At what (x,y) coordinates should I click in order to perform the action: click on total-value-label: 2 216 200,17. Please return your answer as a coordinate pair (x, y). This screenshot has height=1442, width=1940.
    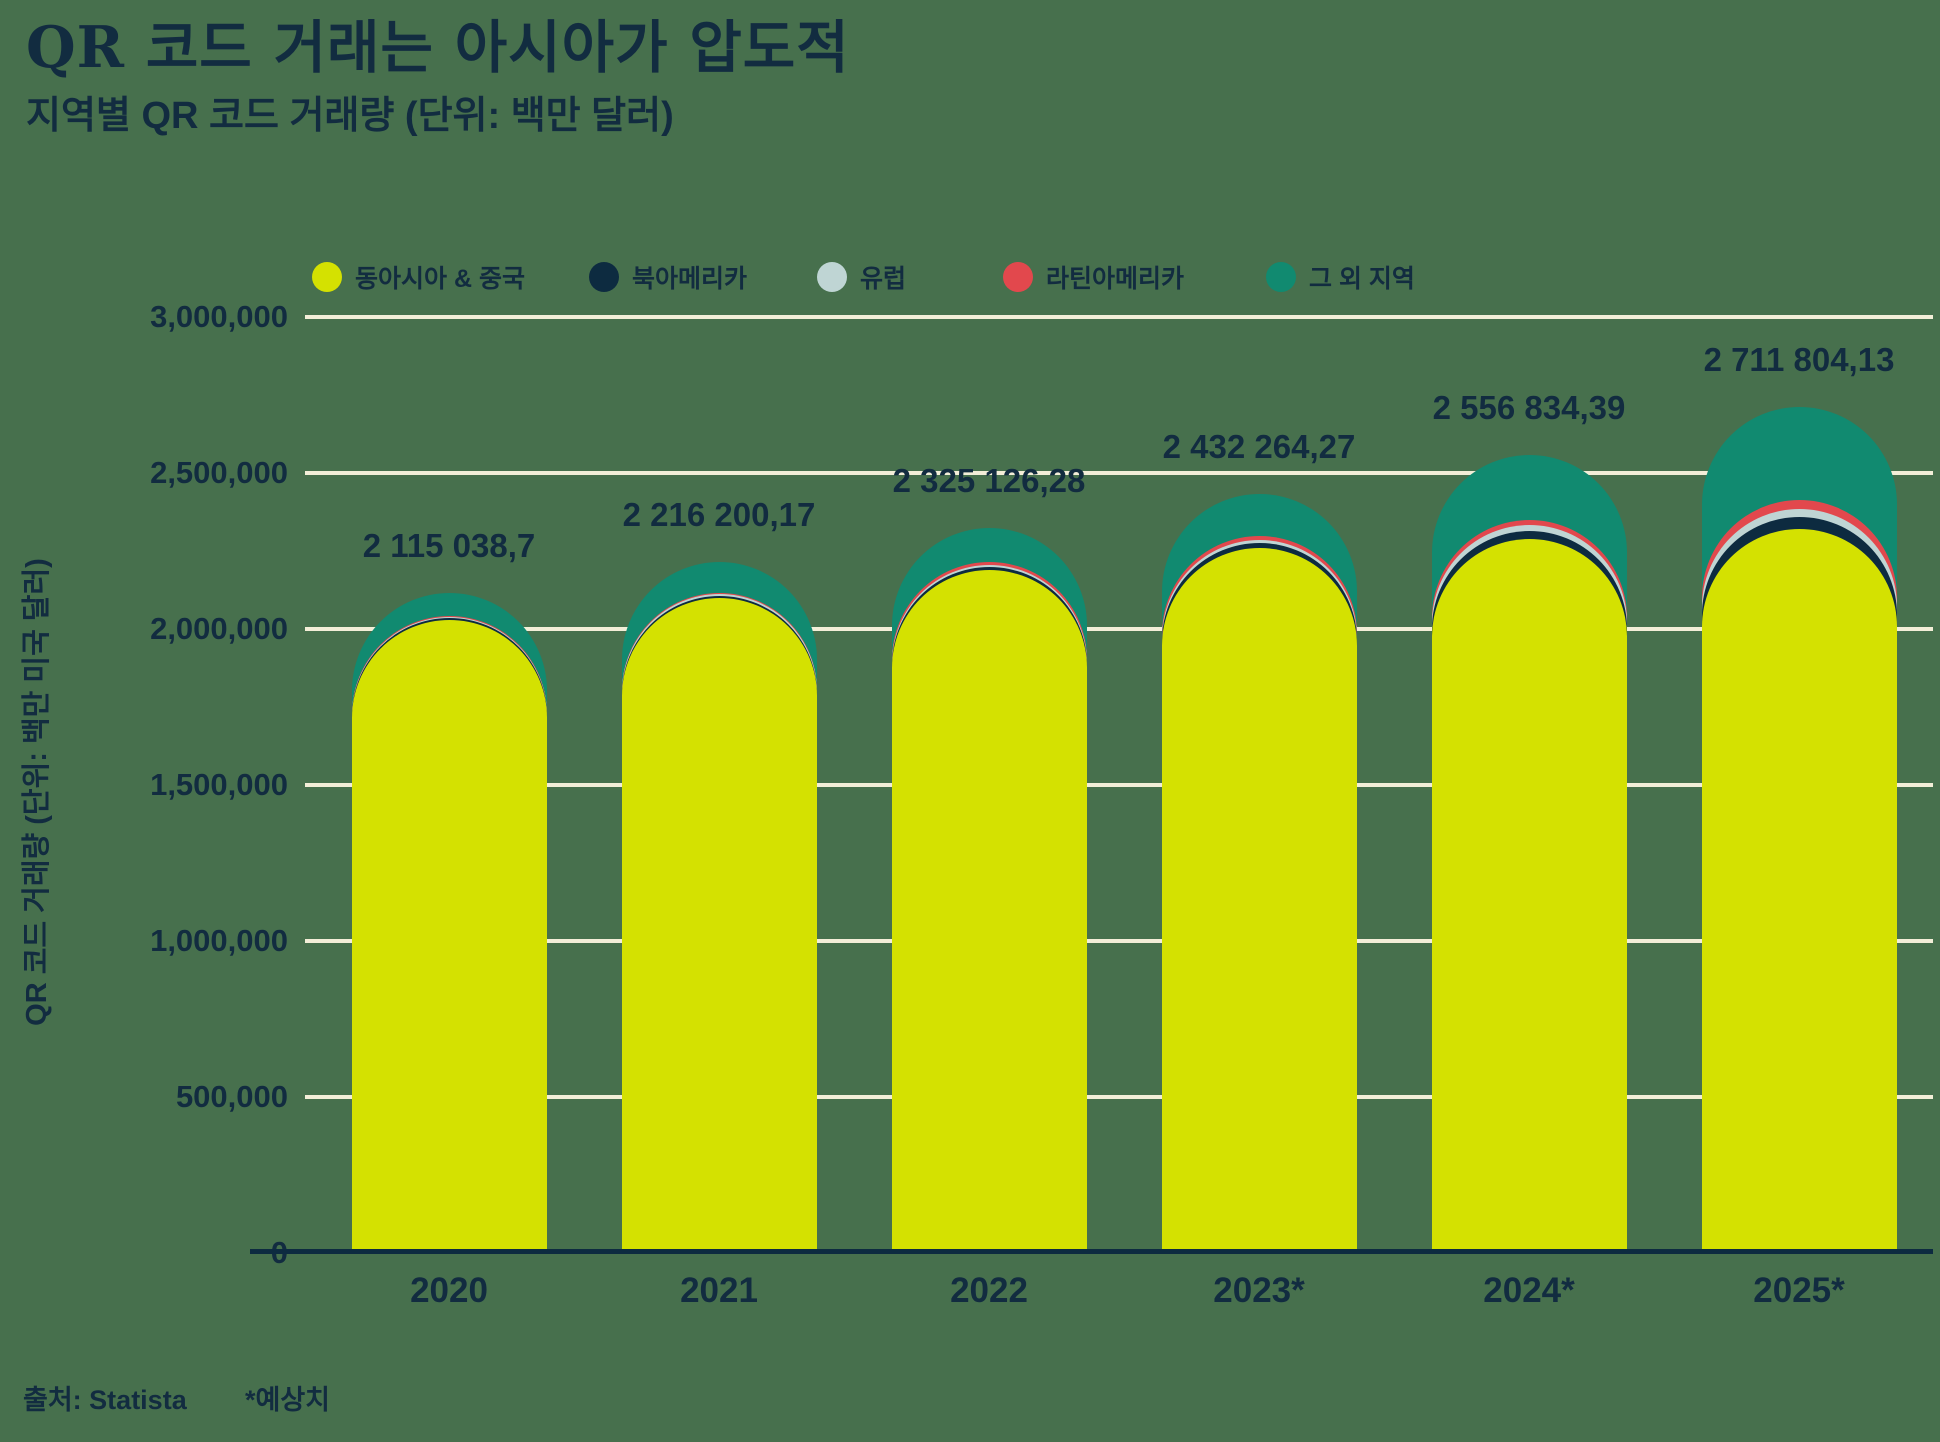
    Looking at the image, I should click on (719, 514).